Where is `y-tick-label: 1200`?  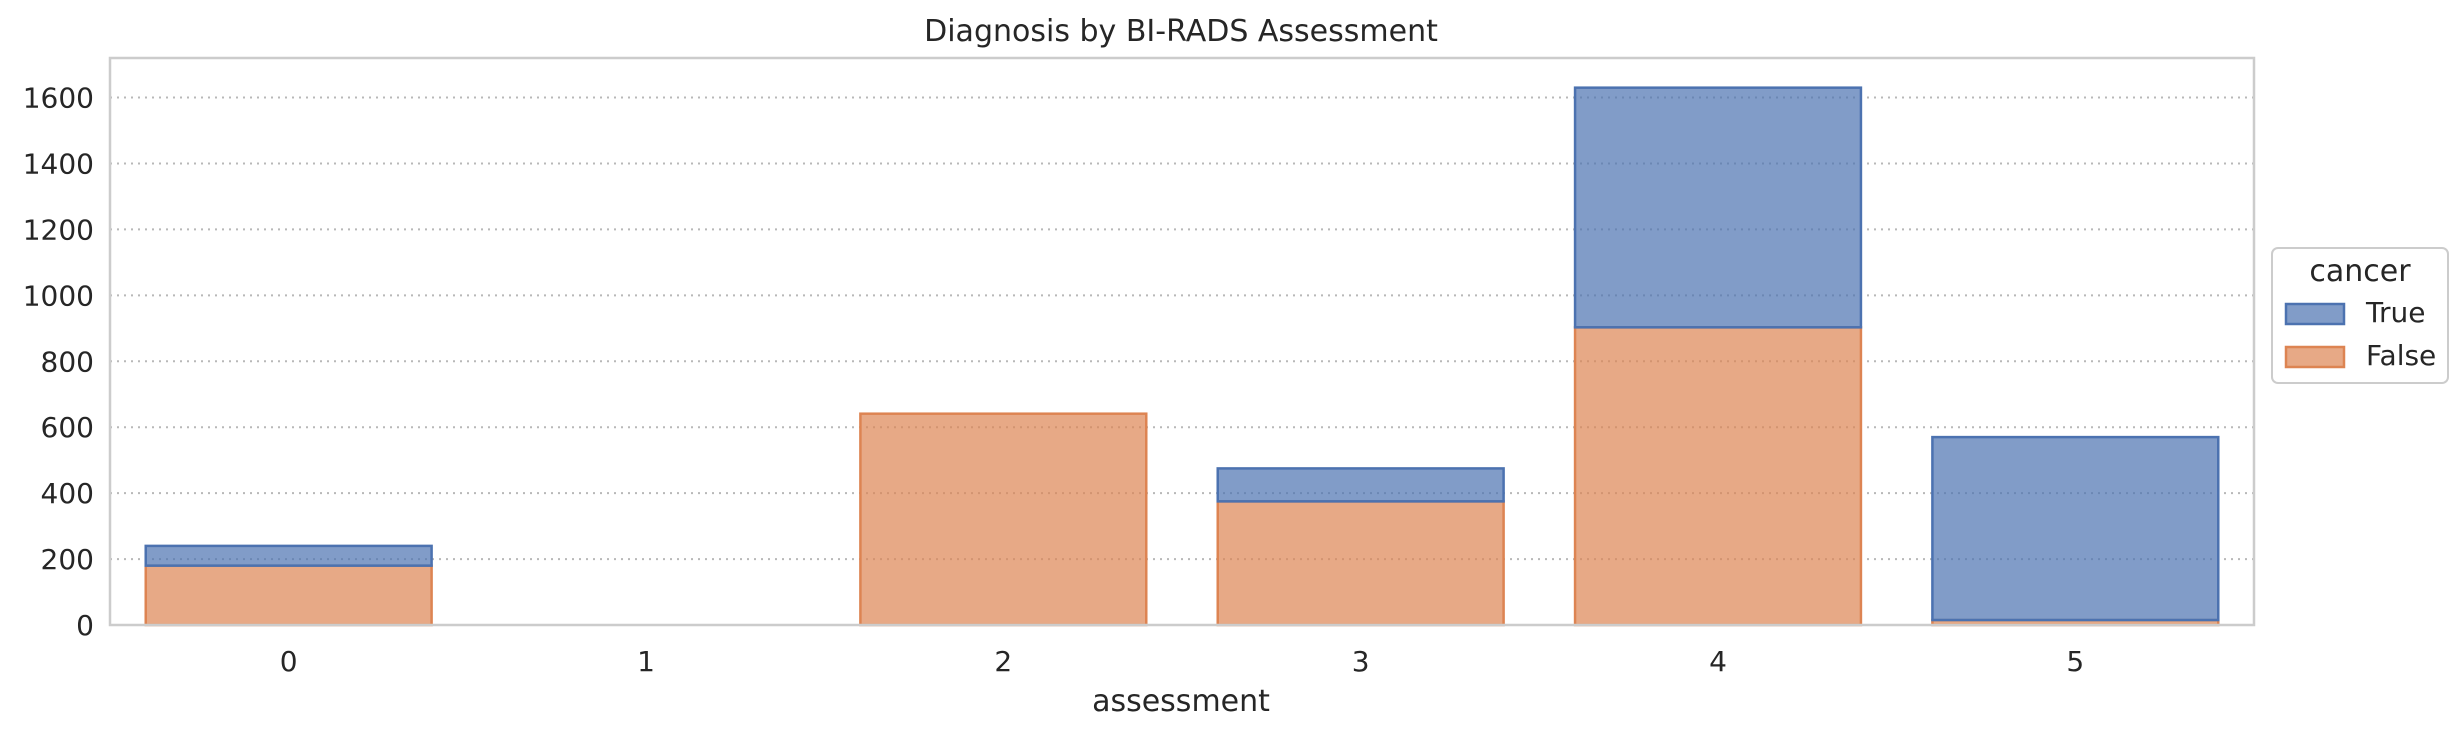
y-tick-label: 1200 is located at coordinates (58, 229).